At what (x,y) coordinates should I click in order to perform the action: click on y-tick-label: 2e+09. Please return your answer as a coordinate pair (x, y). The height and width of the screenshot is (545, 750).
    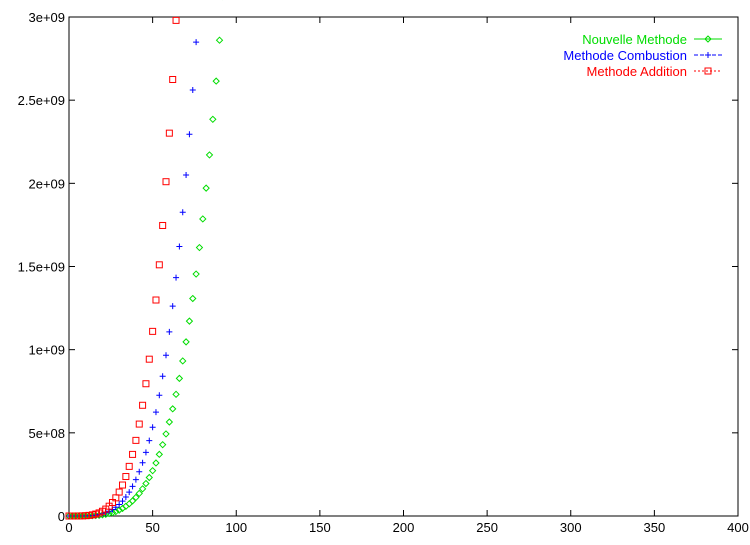
    Looking at the image, I should click on (46, 183).